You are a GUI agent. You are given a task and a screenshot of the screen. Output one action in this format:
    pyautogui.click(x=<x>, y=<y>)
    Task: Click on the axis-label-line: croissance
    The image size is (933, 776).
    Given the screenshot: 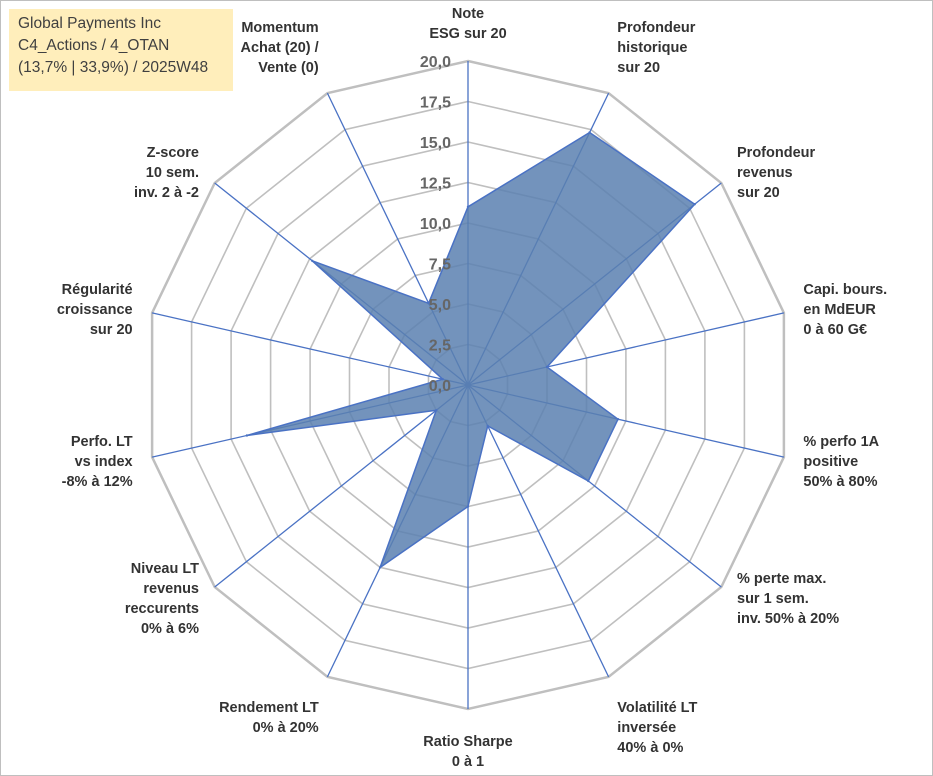 What is the action you would take?
    pyautogui.click(x=95, y=310)
    